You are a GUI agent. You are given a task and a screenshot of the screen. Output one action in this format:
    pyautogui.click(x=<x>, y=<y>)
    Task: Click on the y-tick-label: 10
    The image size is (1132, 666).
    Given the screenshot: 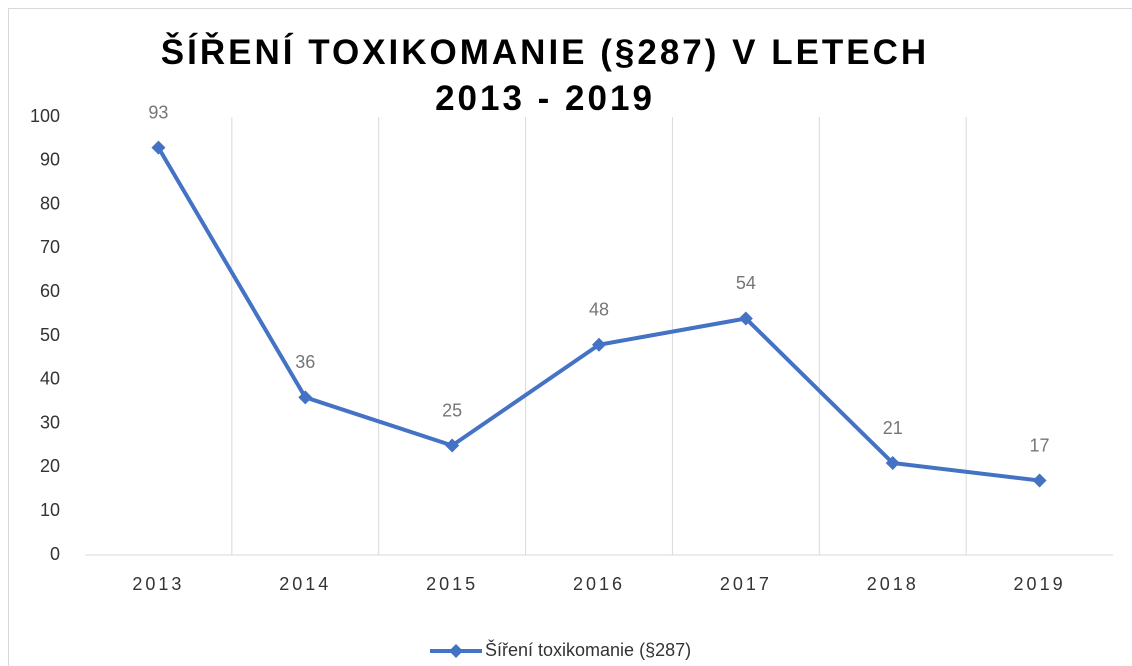 What is the action you would take?
    pyautogui.click(x=50, y=510)
    